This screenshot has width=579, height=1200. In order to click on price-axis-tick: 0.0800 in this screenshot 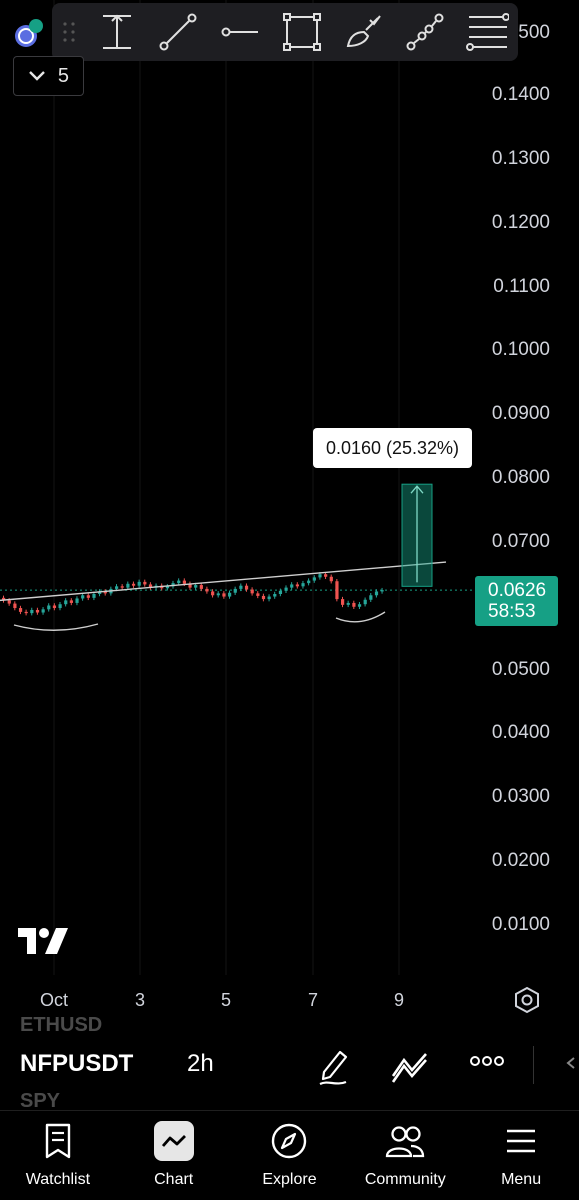, I will do `click(520, 478)`.